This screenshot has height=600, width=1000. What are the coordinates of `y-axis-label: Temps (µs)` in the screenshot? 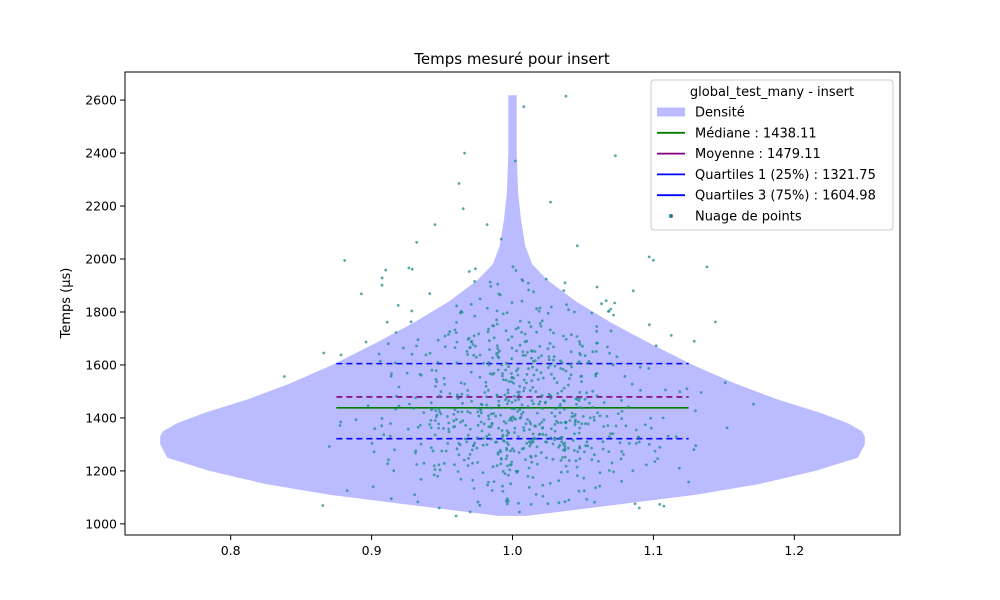 It's located at (66, 304).